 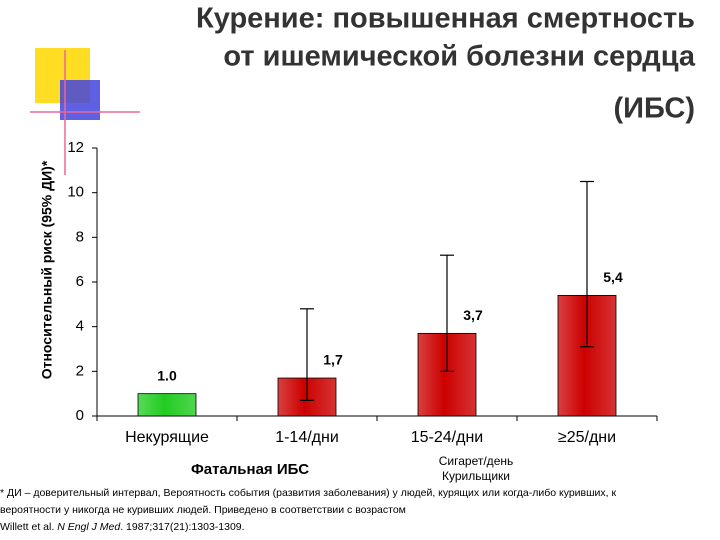 What do you see at coordinates (654, 109) in the screenshot?
I see `chart-title: (ИБС)` at bounding box center [654, 109].